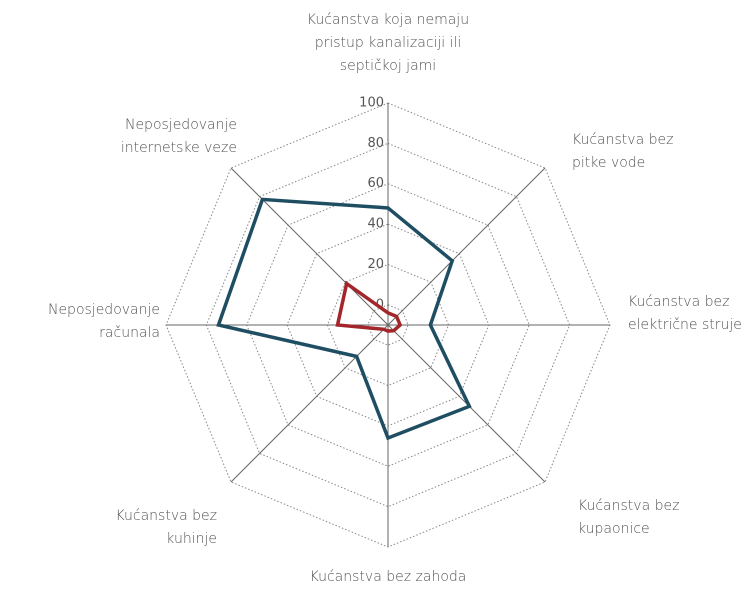 The width and height of the screenshot is (753, 590). I want to click on axis-label: Kućanstva bez kupaonice, so click(629, 517).